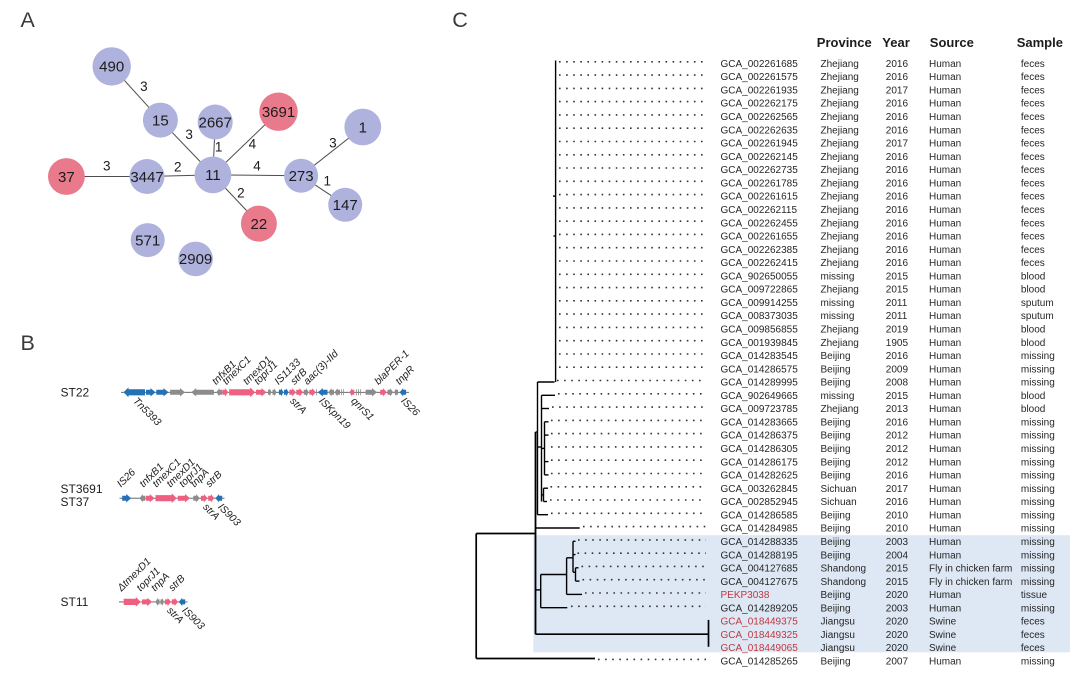 This screenshot has height=678, width=1080. Describe the element at coordinates (897, 515) in the screenshot. I see `svg-text: 2010` at that location.